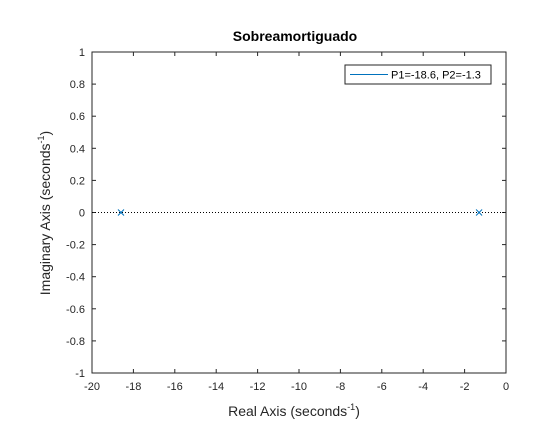 Image resolution: width=560 pixels, height=425 pixels. I want to click on x-tick-label: -2, so click(465, 387).